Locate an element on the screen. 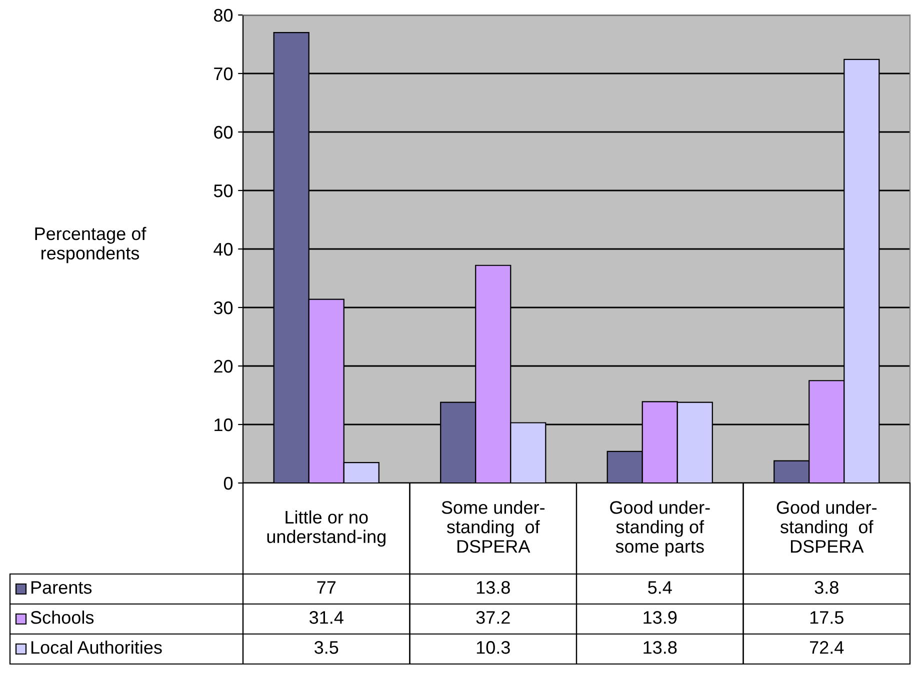 Image resolution: width=912 pixels, height=694 pixels. y-tick-label: 30 is located at coordinates (223, 307).